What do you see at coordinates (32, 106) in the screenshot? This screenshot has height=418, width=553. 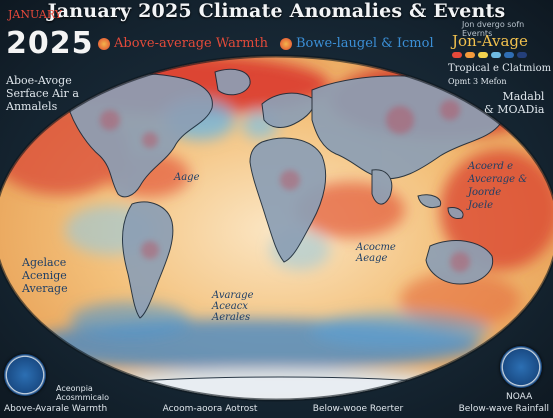 I see `left-top-line-3: Anmalels` at bounding box center [32, 106].